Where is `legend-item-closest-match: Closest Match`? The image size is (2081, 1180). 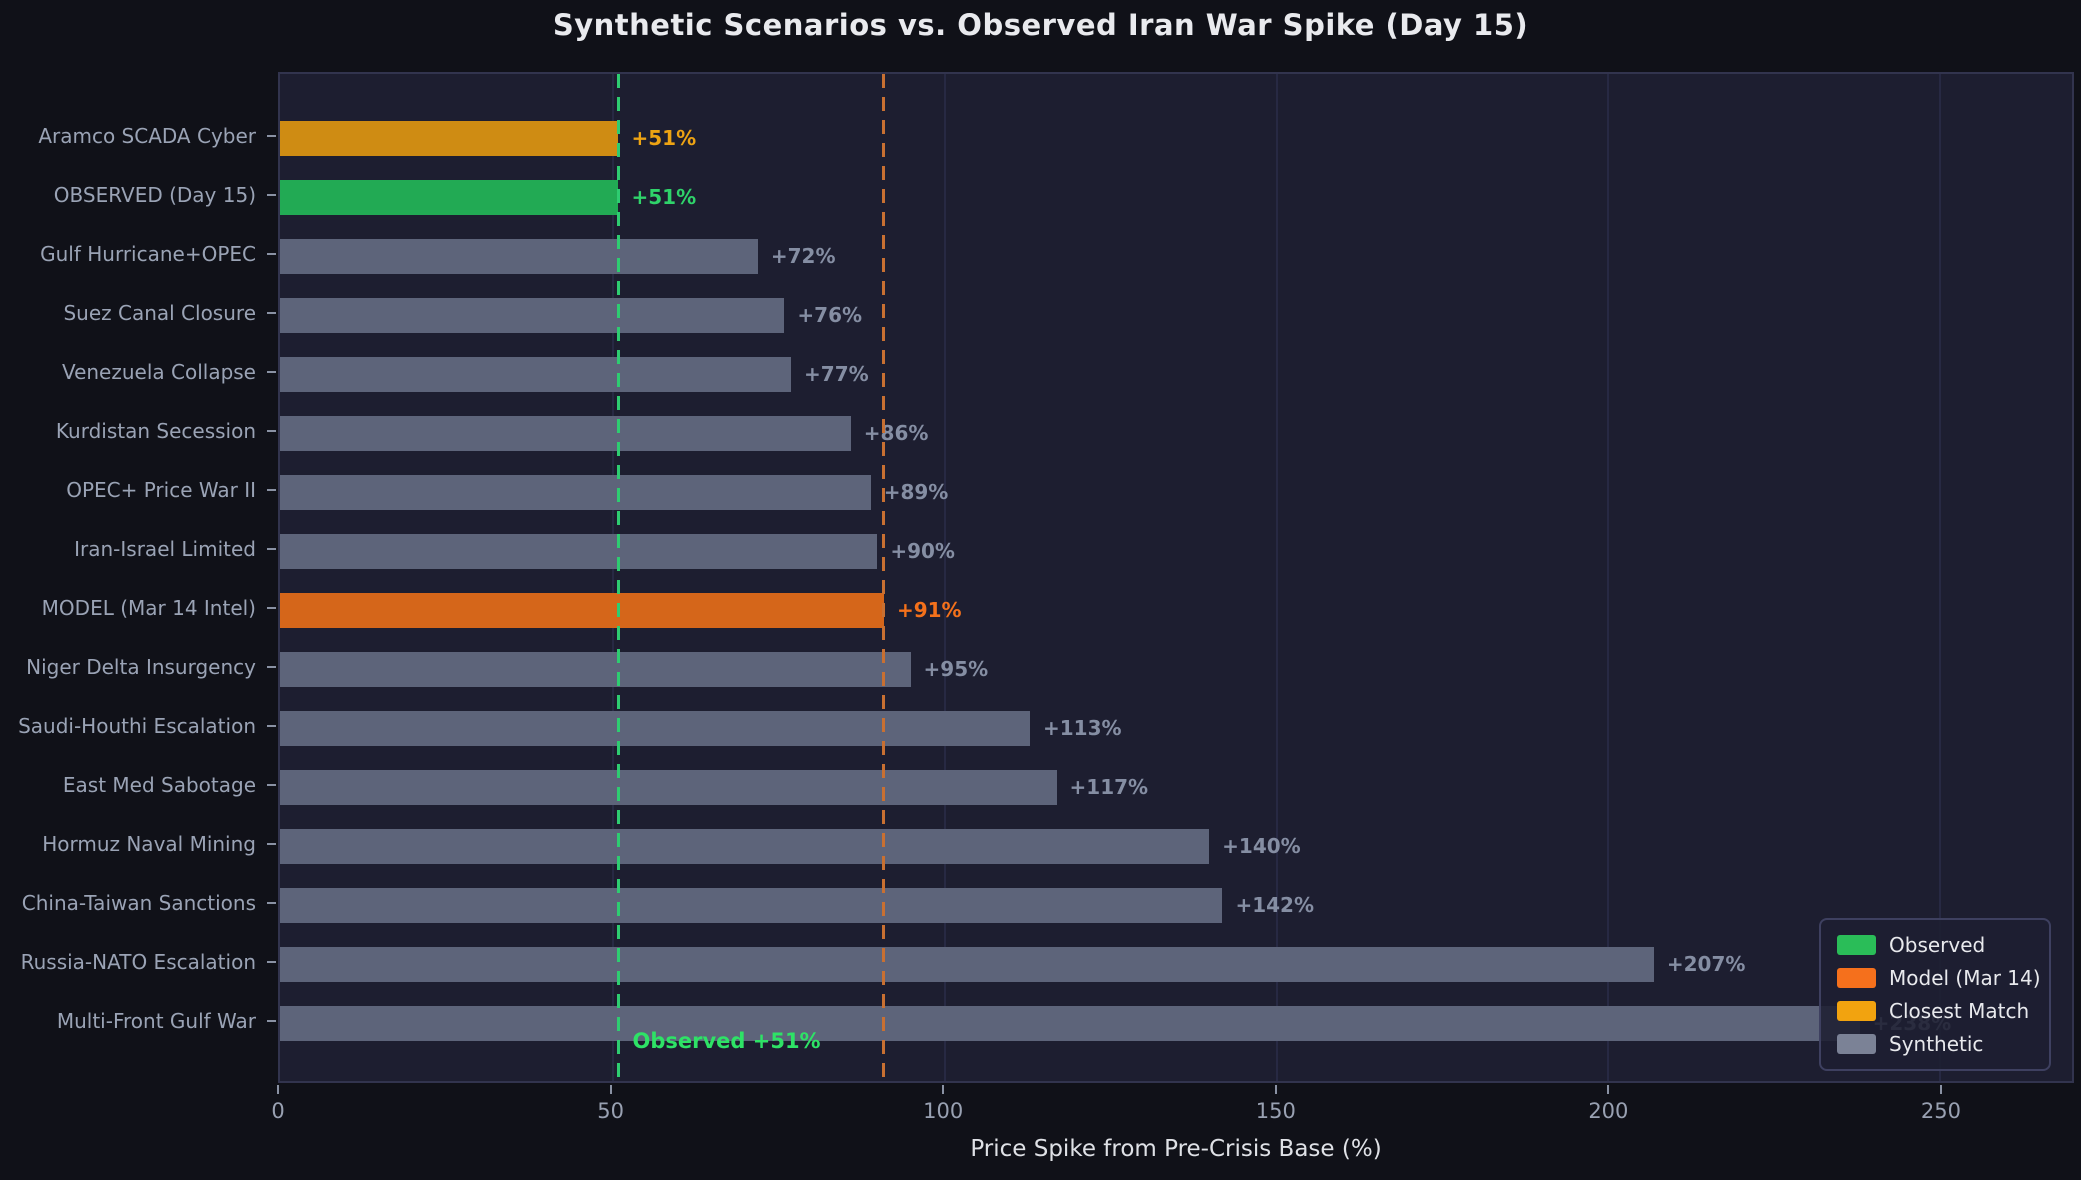
legend-item-closest-match: Closest Match is located at coordinates (1935, 1011).